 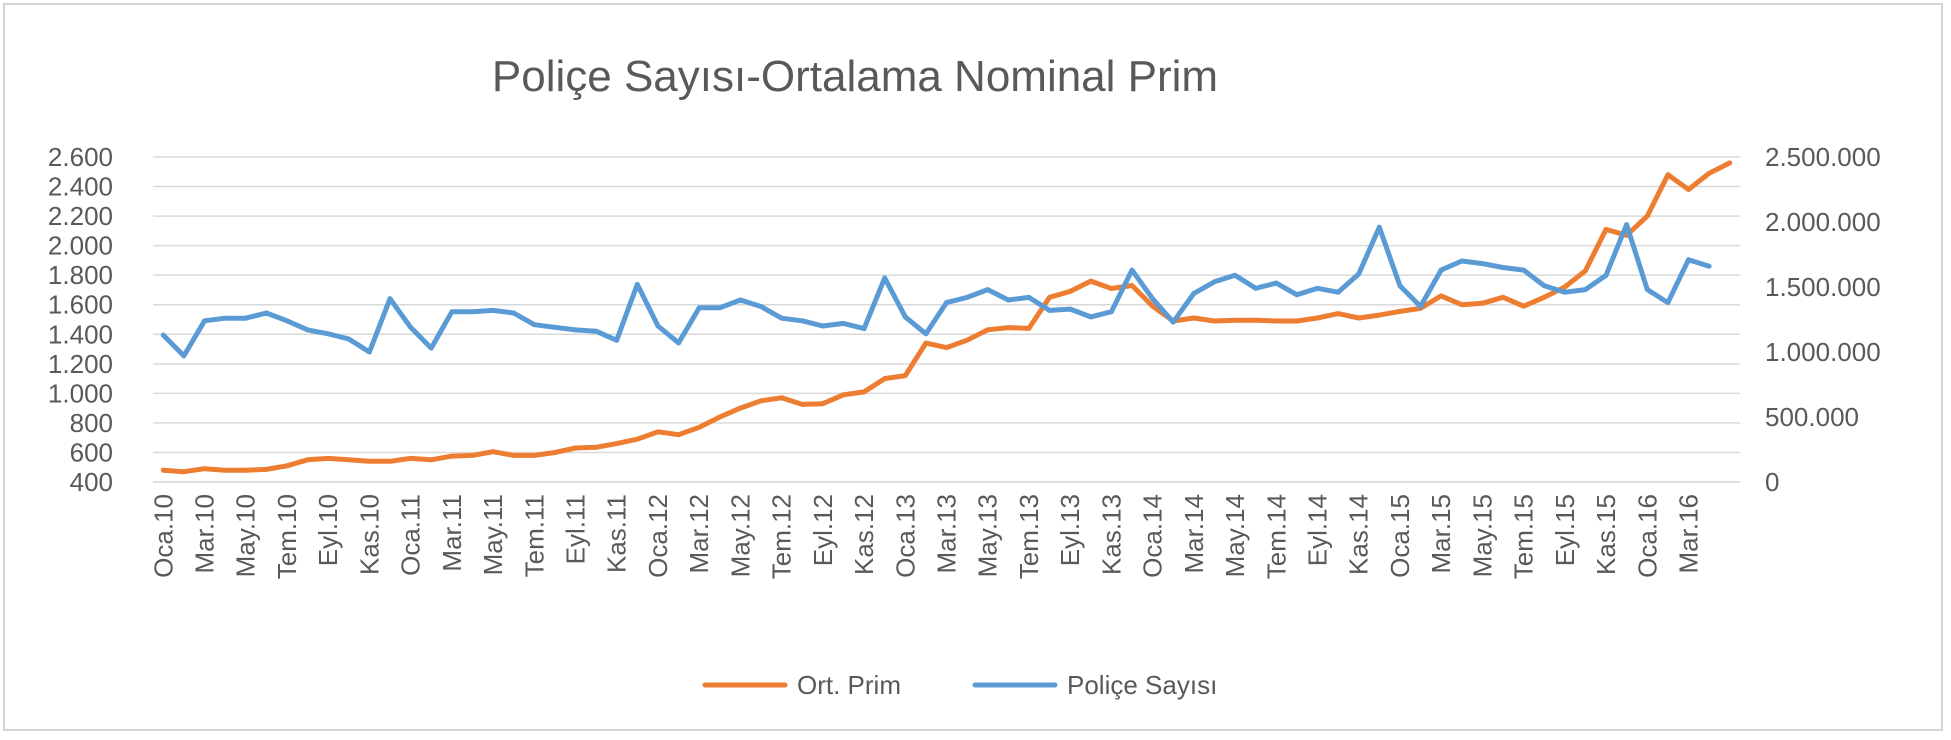 What do you see at coordinates (699, 534) in the screenshot?
I see `x-tick-label: Mar.12` at bounding box center [699, 534].